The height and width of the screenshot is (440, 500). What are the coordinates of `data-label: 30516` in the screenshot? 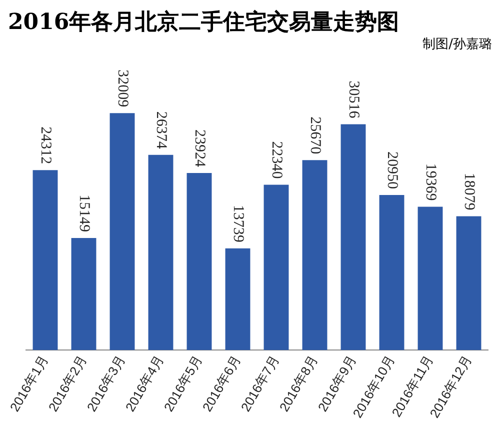 It's located at (353, 99).